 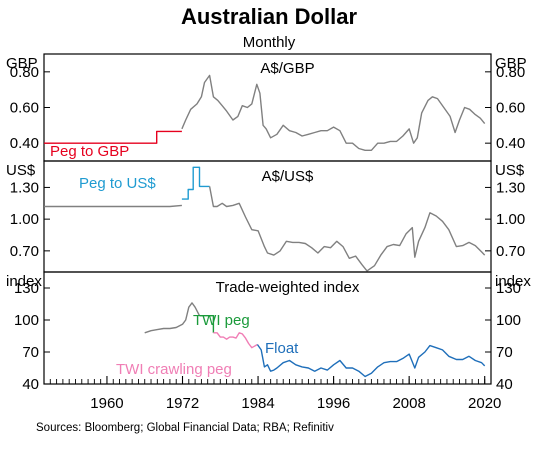 What do you see at coordinates (510, 187) in the screenshot?
I see `y-tick-label-right: 1.30` at bounding box center [510, 187].